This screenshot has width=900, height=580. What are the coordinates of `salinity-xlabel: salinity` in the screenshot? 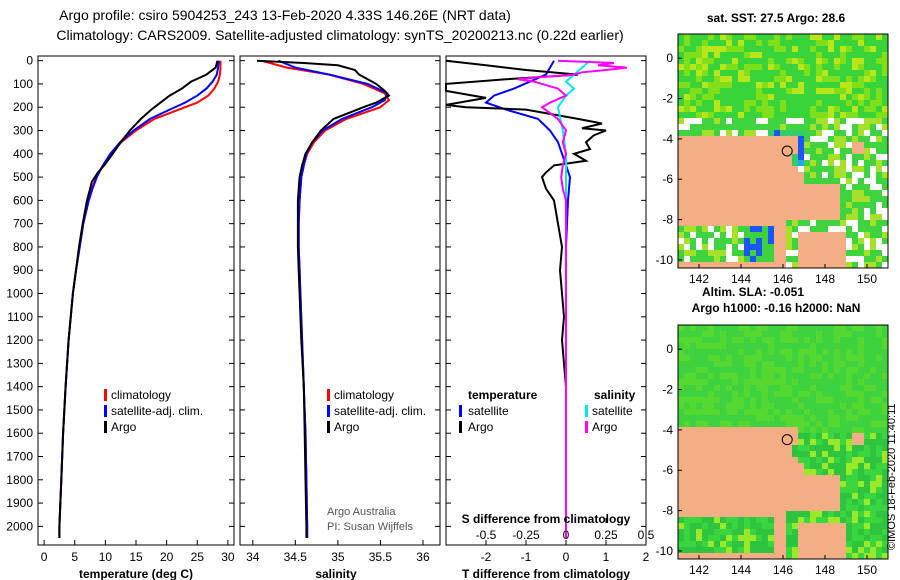 It's located at (336, 573).